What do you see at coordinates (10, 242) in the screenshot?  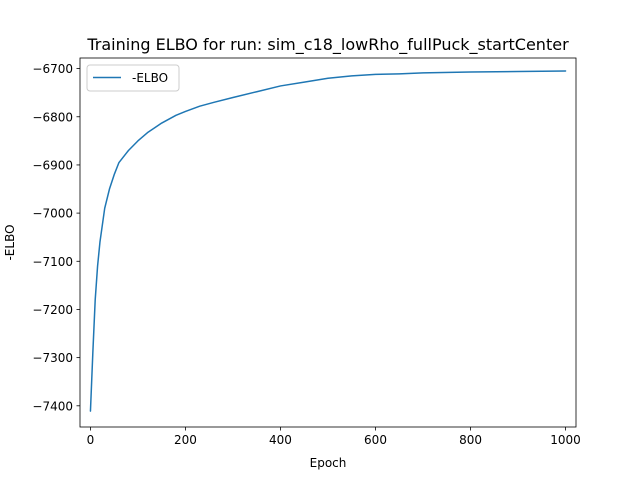 I see `y-axis-label: -ELBO` at bounding box center [10, 242].